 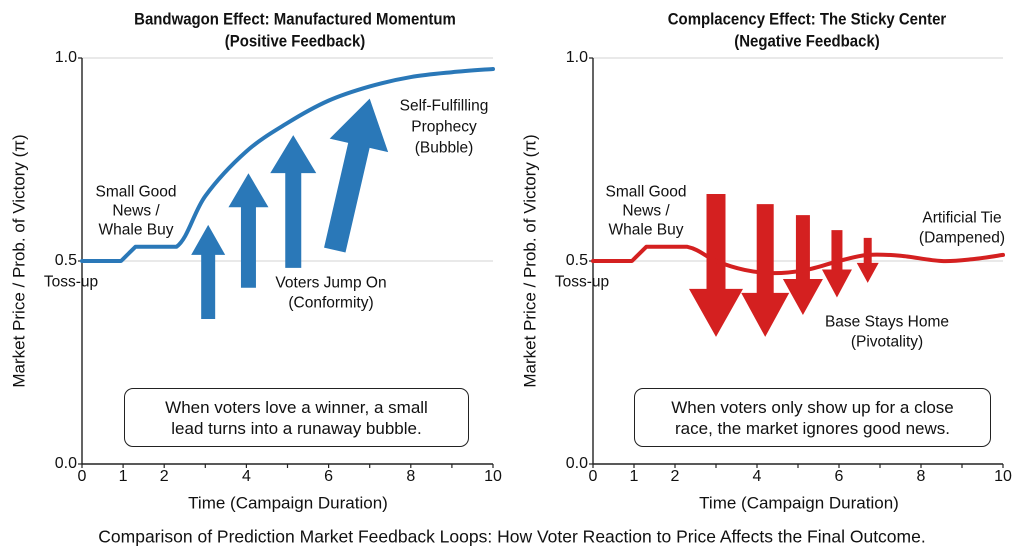 I want to click on right-title-line2: (Negative Feedback), so click(x=807, y=41).